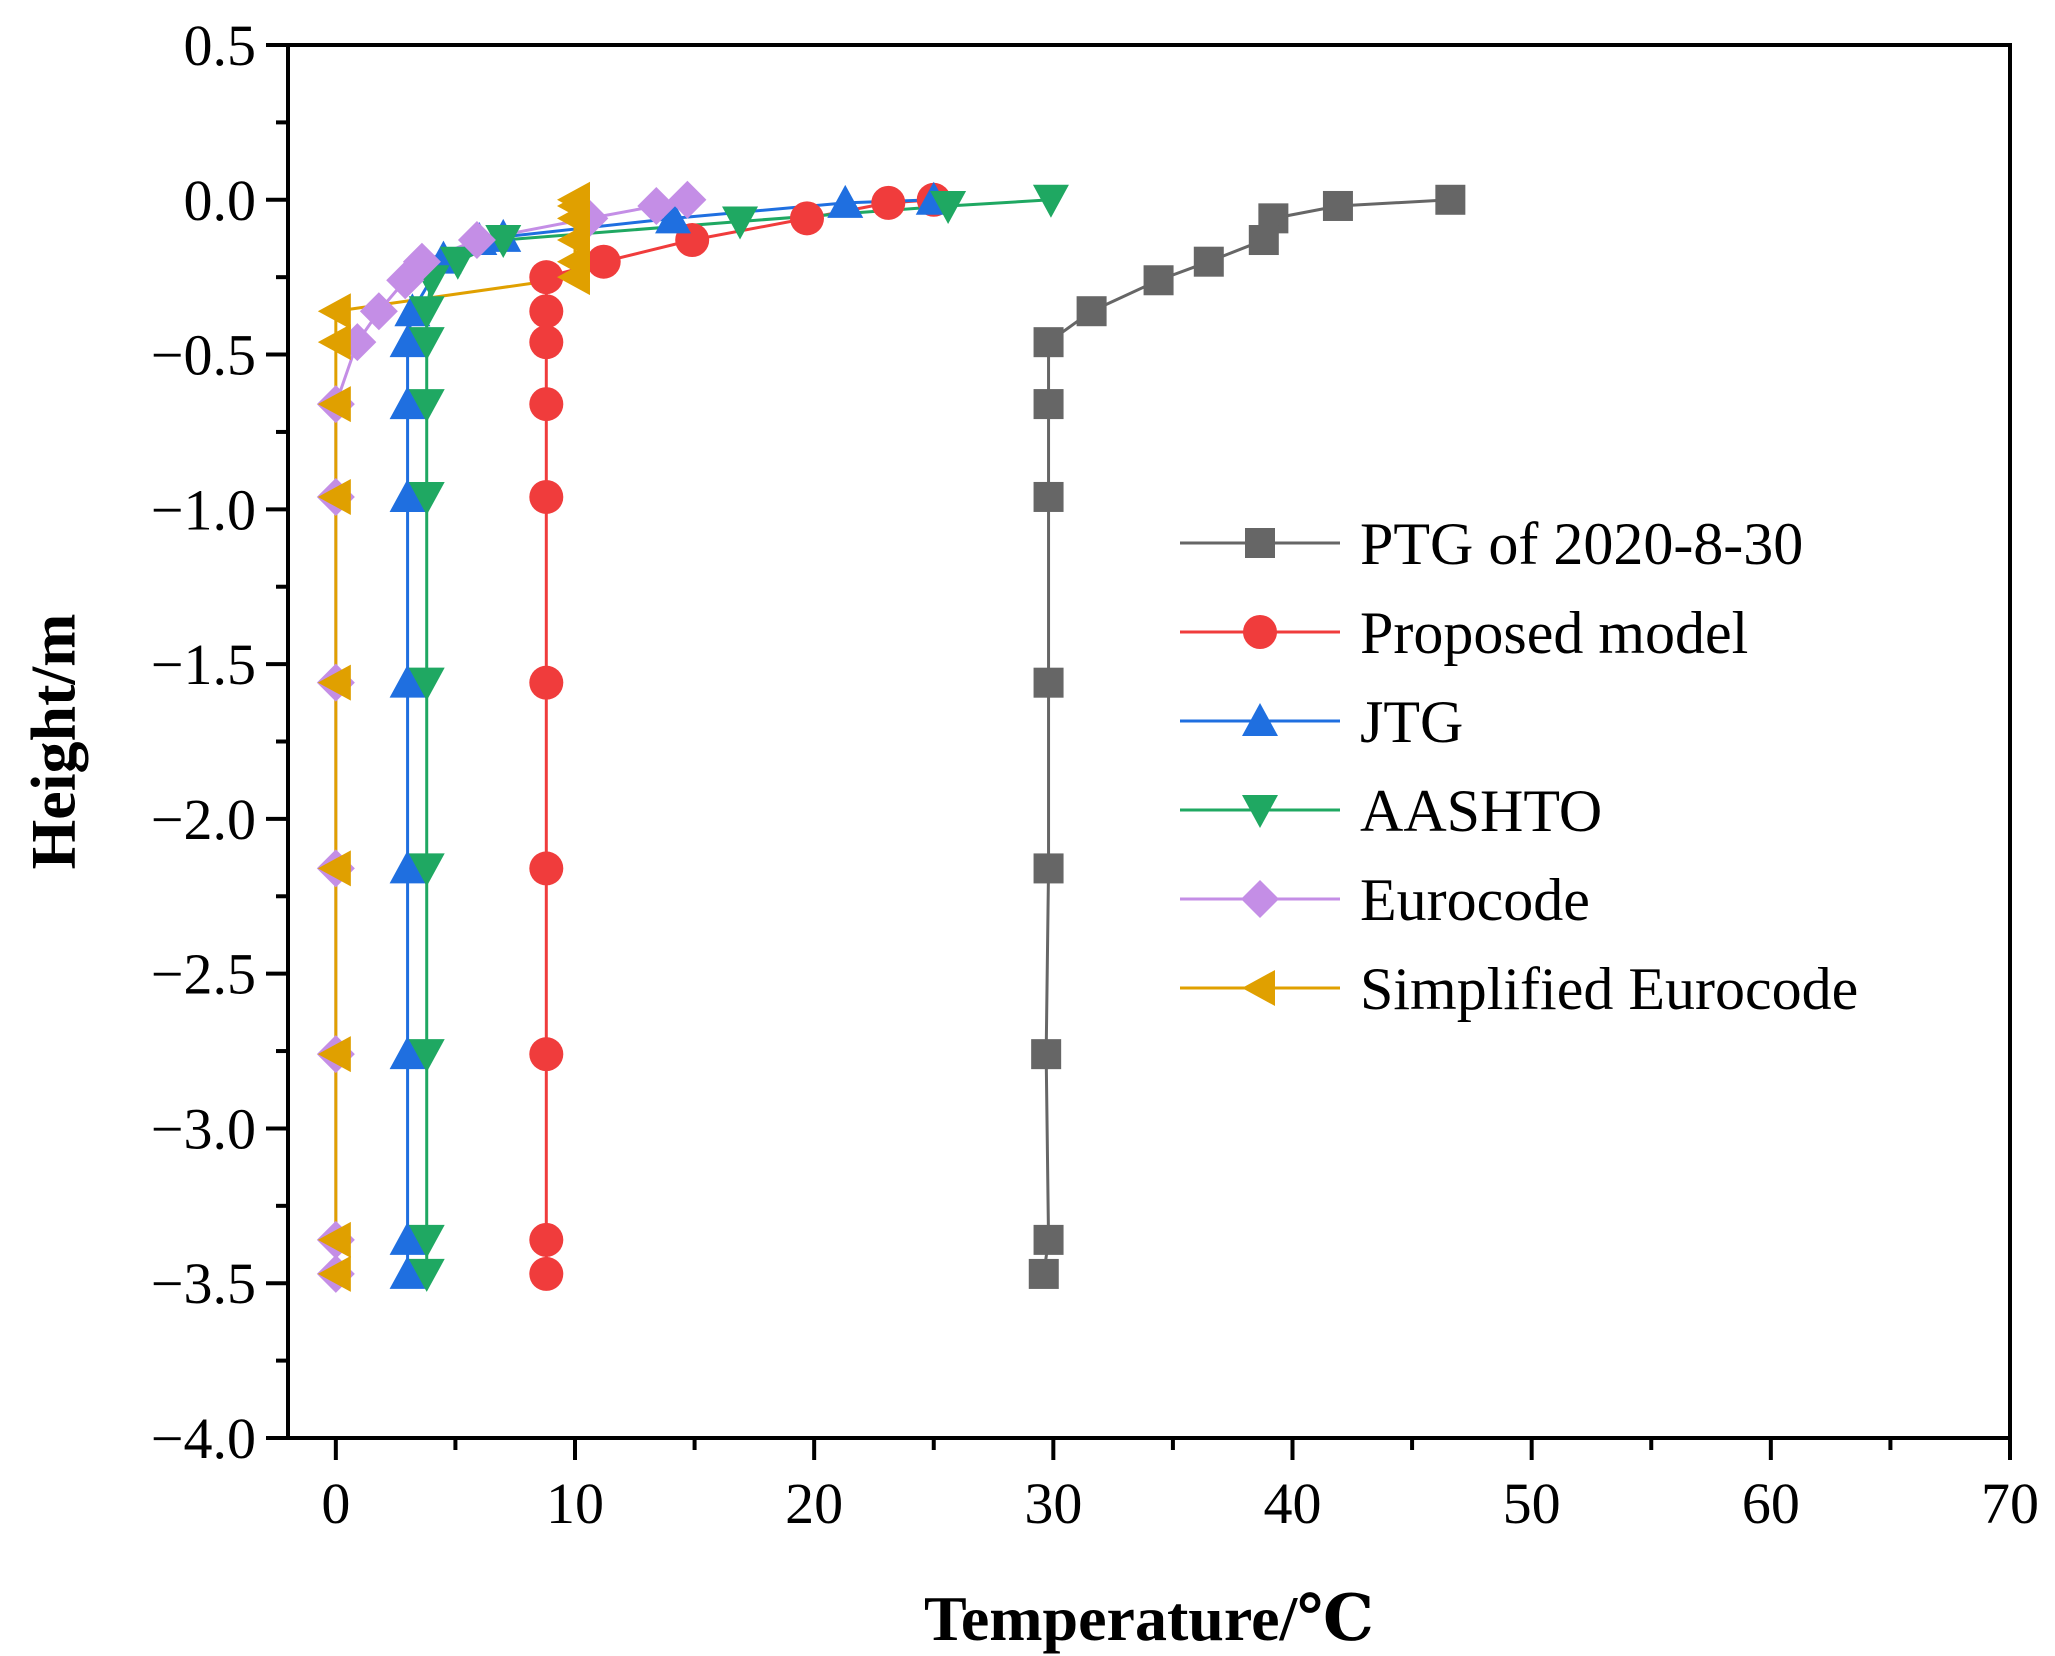  I want to click on legend-label: AASHTO, so click(1481, 811).